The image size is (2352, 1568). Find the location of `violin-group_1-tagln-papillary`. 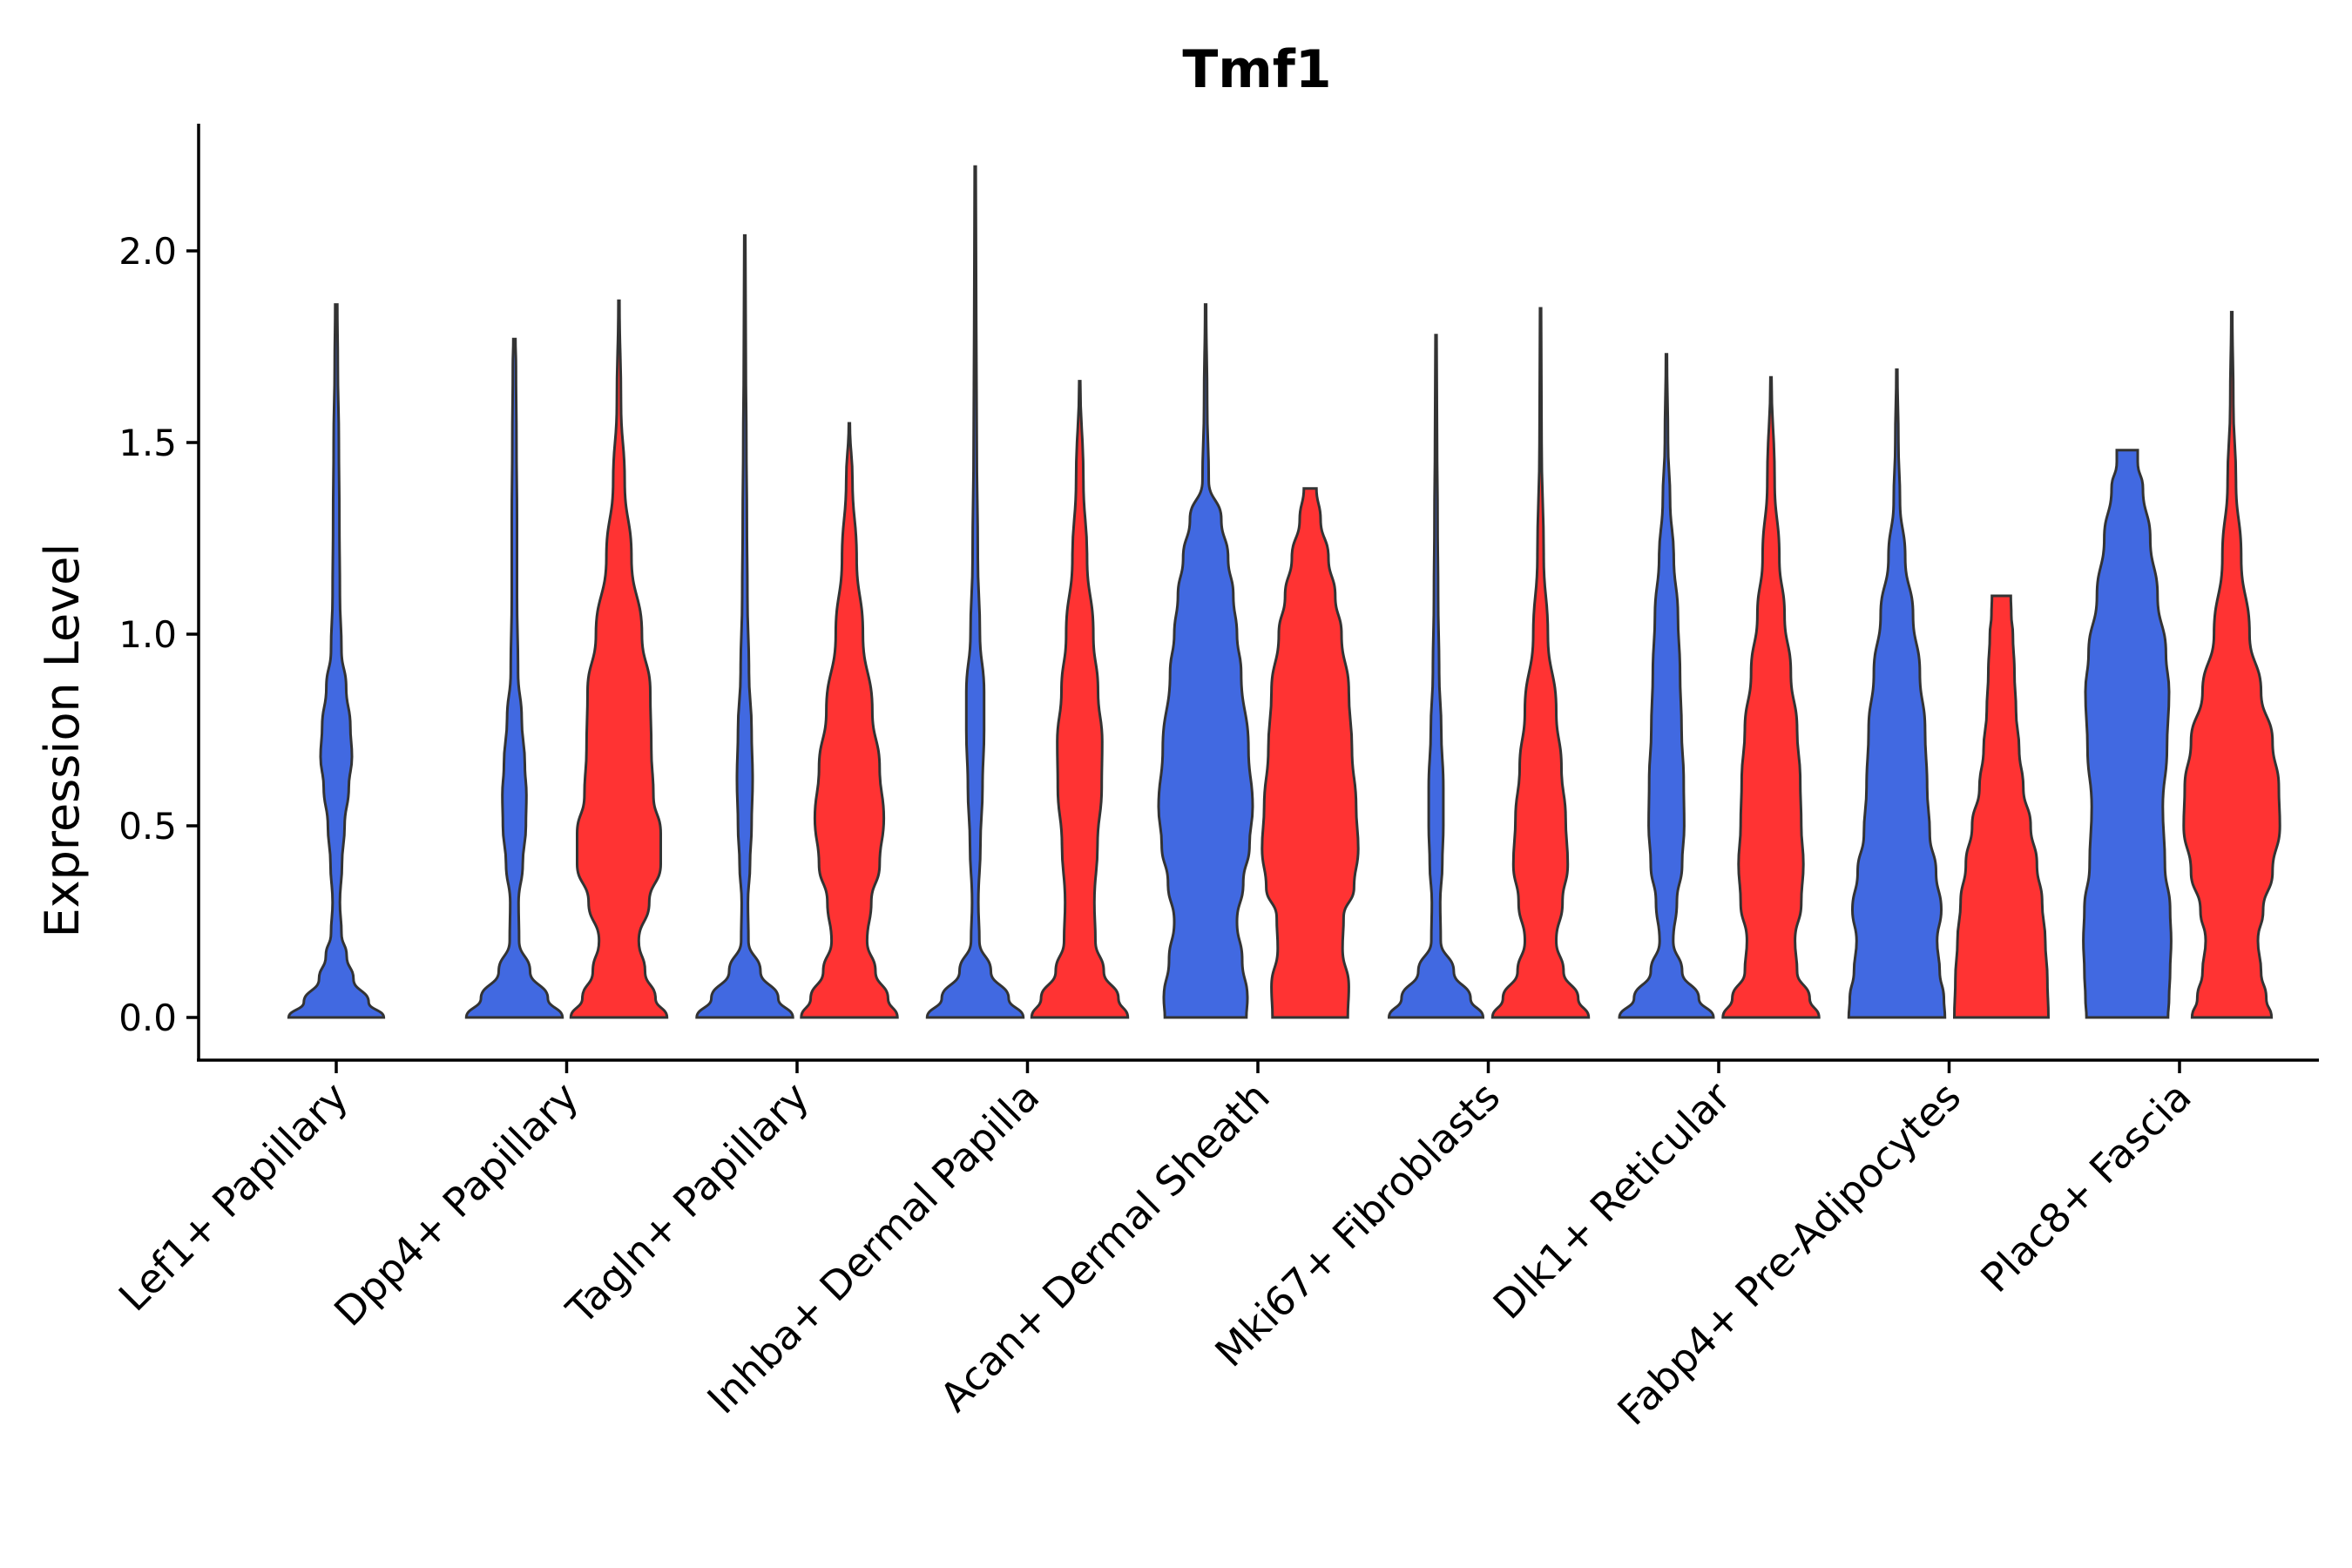

violin-group_1-tagln-papillary is located at coordinates (744, 626).